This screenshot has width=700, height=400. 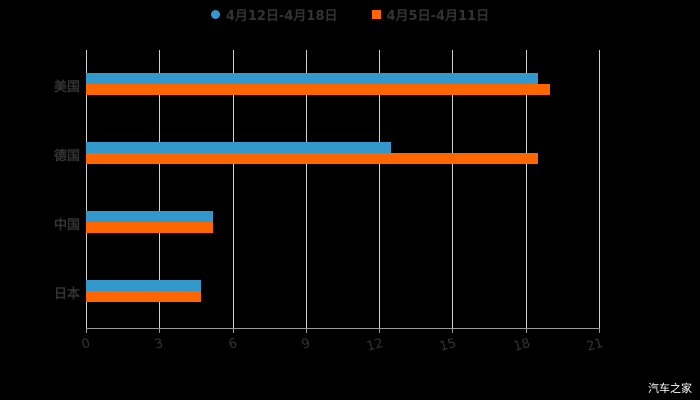 What do you see at coordinates (86, 344) in the screenshot?
I see `x-tick-label: 0` at bounding box center [86, 344].